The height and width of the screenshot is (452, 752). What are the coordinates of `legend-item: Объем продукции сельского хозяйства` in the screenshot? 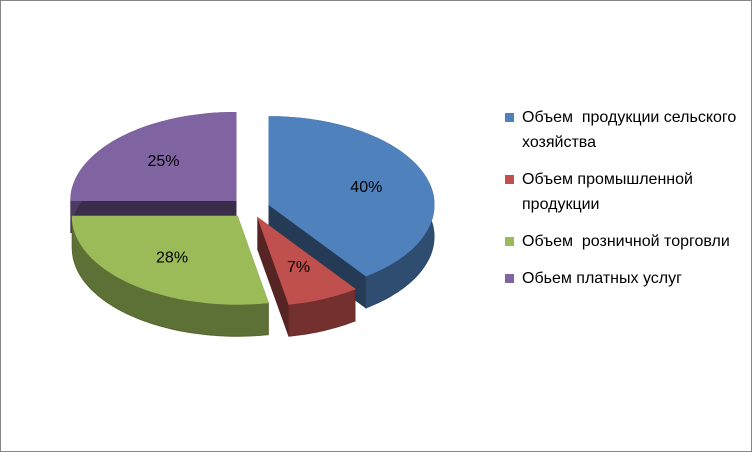 It's located at (622, 130).